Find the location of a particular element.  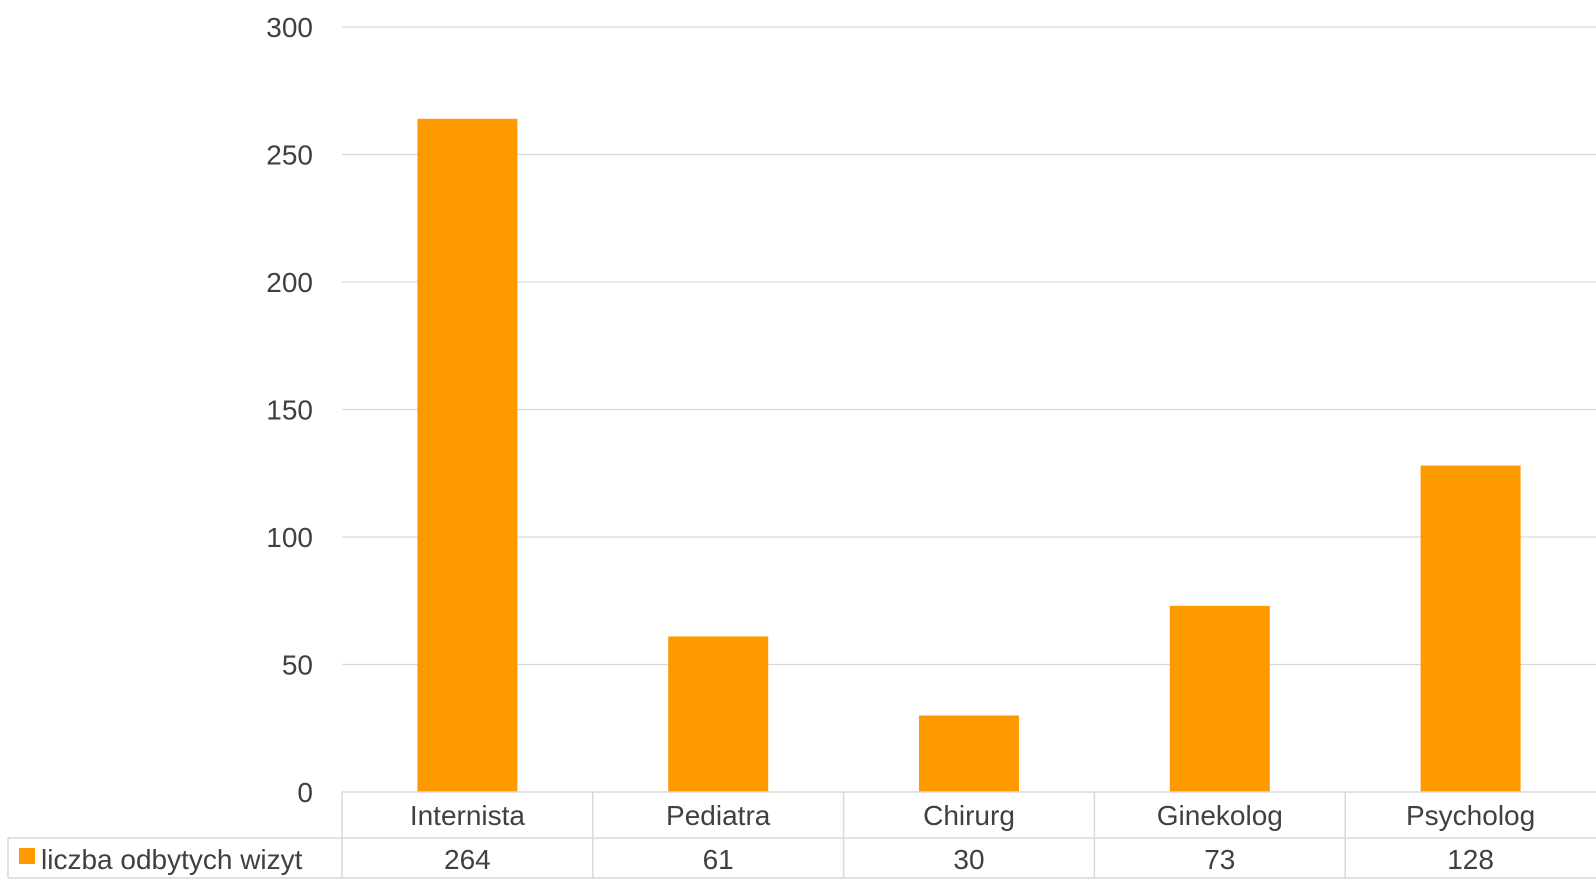

bar-pediatra is located at coordinates (718, 714).